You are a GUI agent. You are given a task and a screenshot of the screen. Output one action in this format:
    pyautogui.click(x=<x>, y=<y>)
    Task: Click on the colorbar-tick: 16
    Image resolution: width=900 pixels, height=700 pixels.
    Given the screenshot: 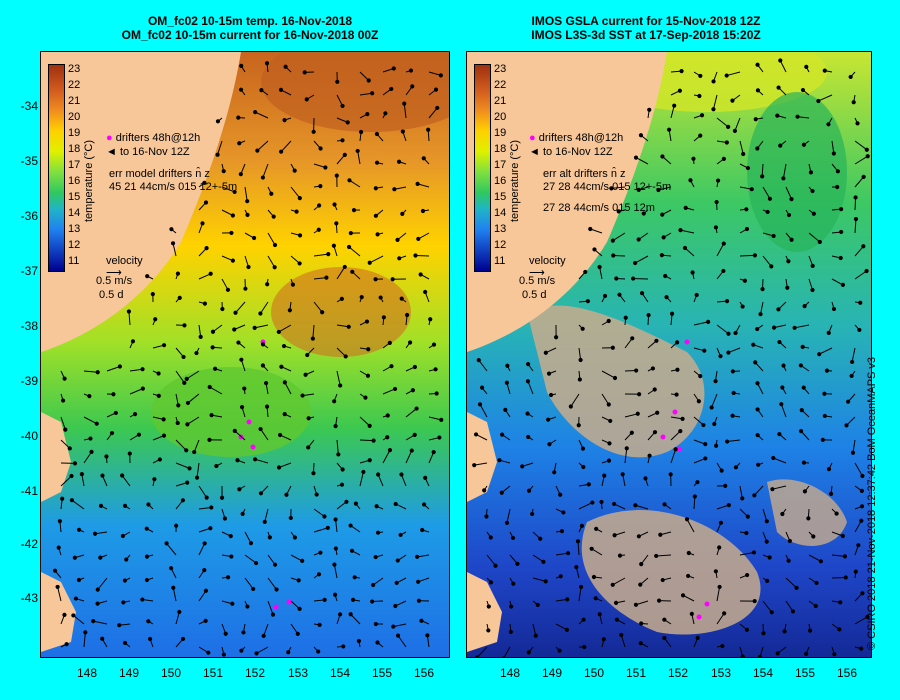 What is the action you would take?
    pyautogui.click(x=74, y=181)
    